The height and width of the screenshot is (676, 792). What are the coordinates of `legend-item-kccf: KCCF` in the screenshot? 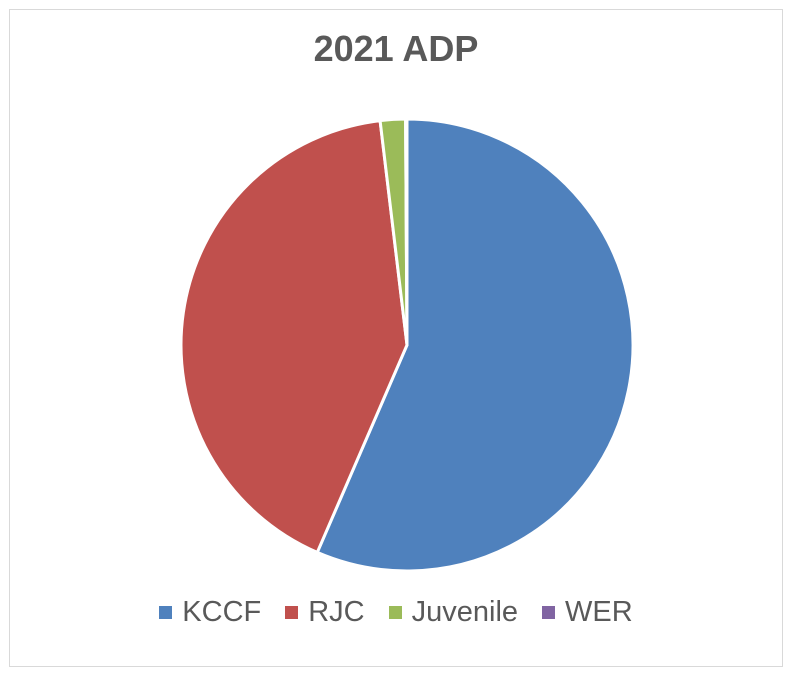 It's located at (210, 612).